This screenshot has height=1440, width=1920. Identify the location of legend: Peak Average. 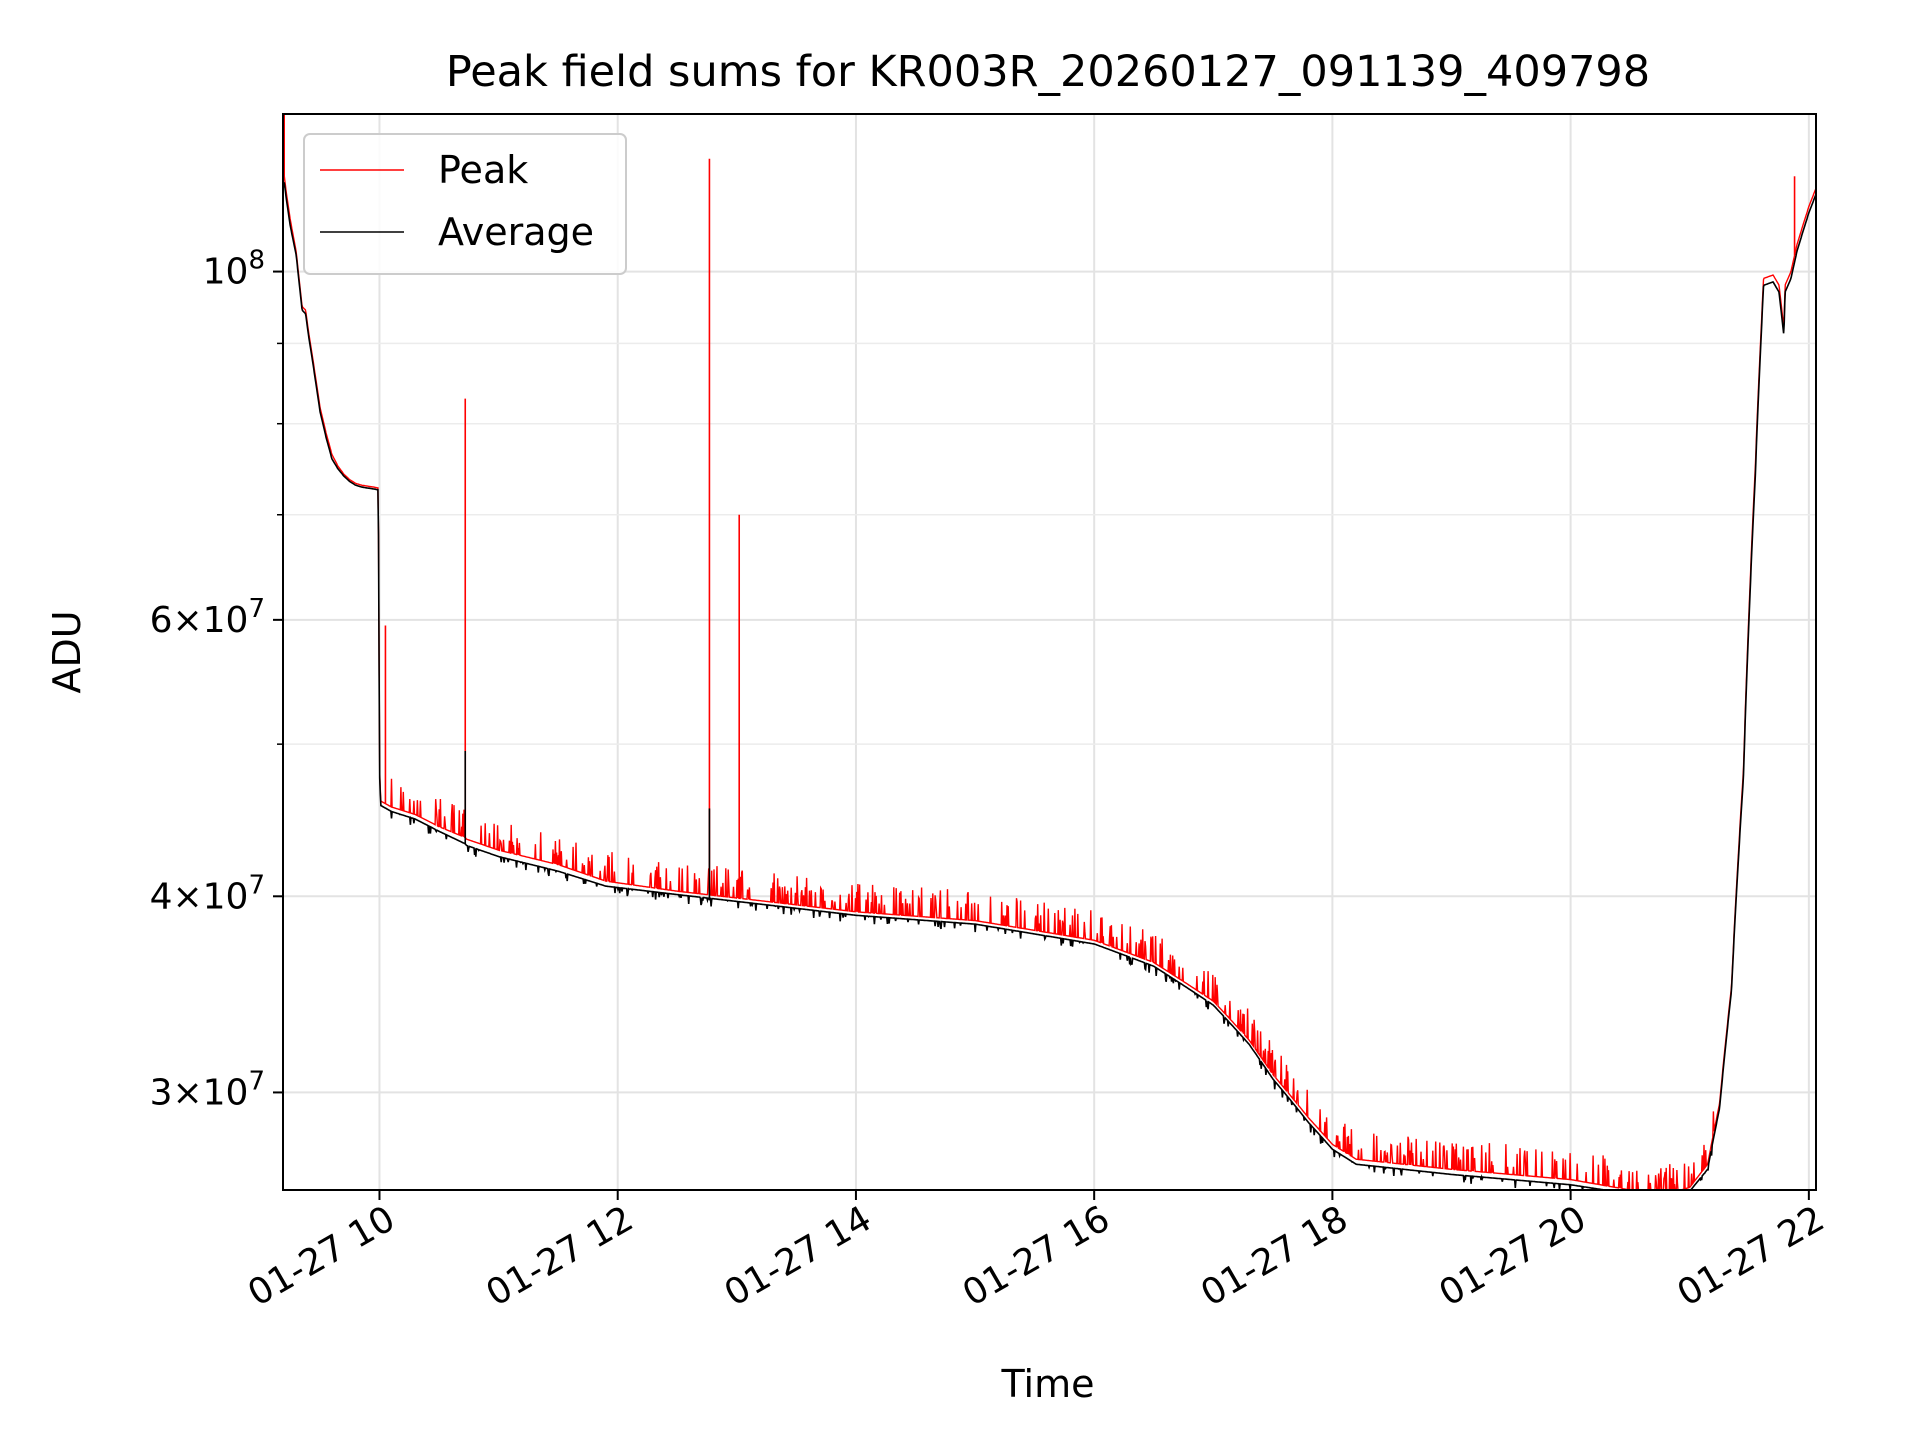
(465, 204).